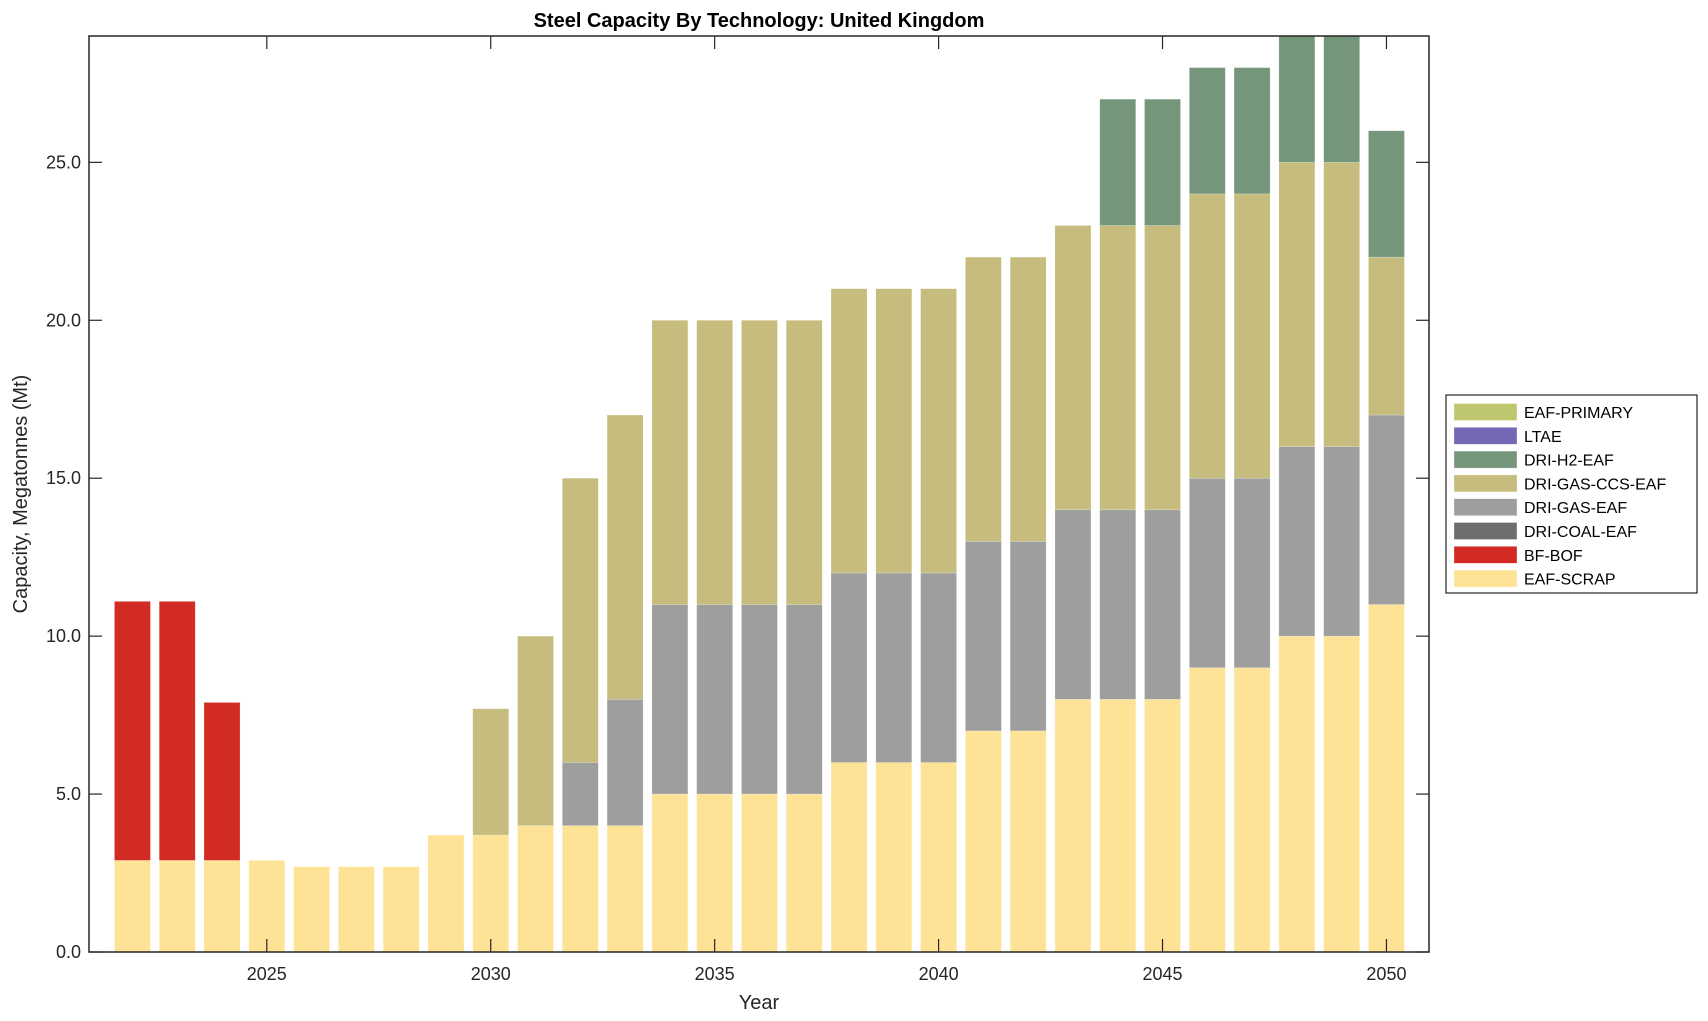  What do you see at coordinates (1386, 974) in the screenshot?
I see `x-tick-label: 2050` at bounding box center [1386, 974].